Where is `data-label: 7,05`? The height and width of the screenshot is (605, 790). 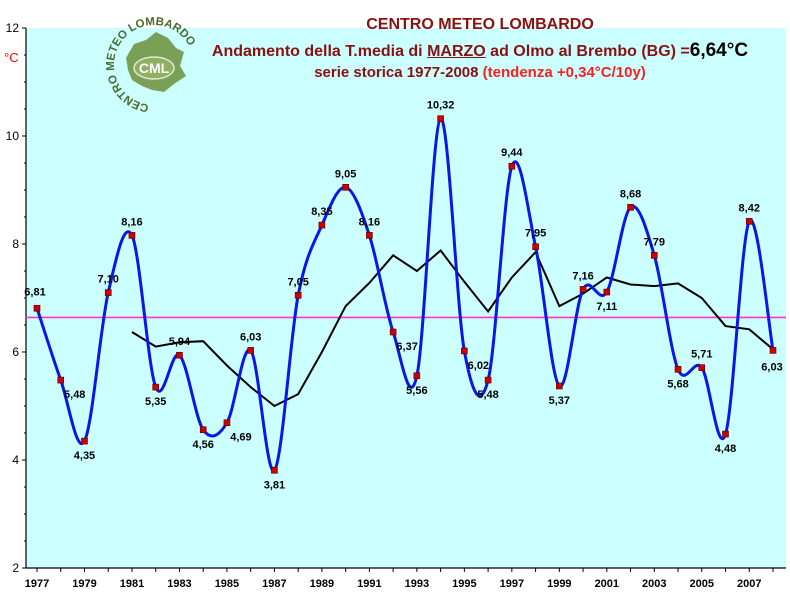
data-label: 7,05 is located at coordinates (297, 282).